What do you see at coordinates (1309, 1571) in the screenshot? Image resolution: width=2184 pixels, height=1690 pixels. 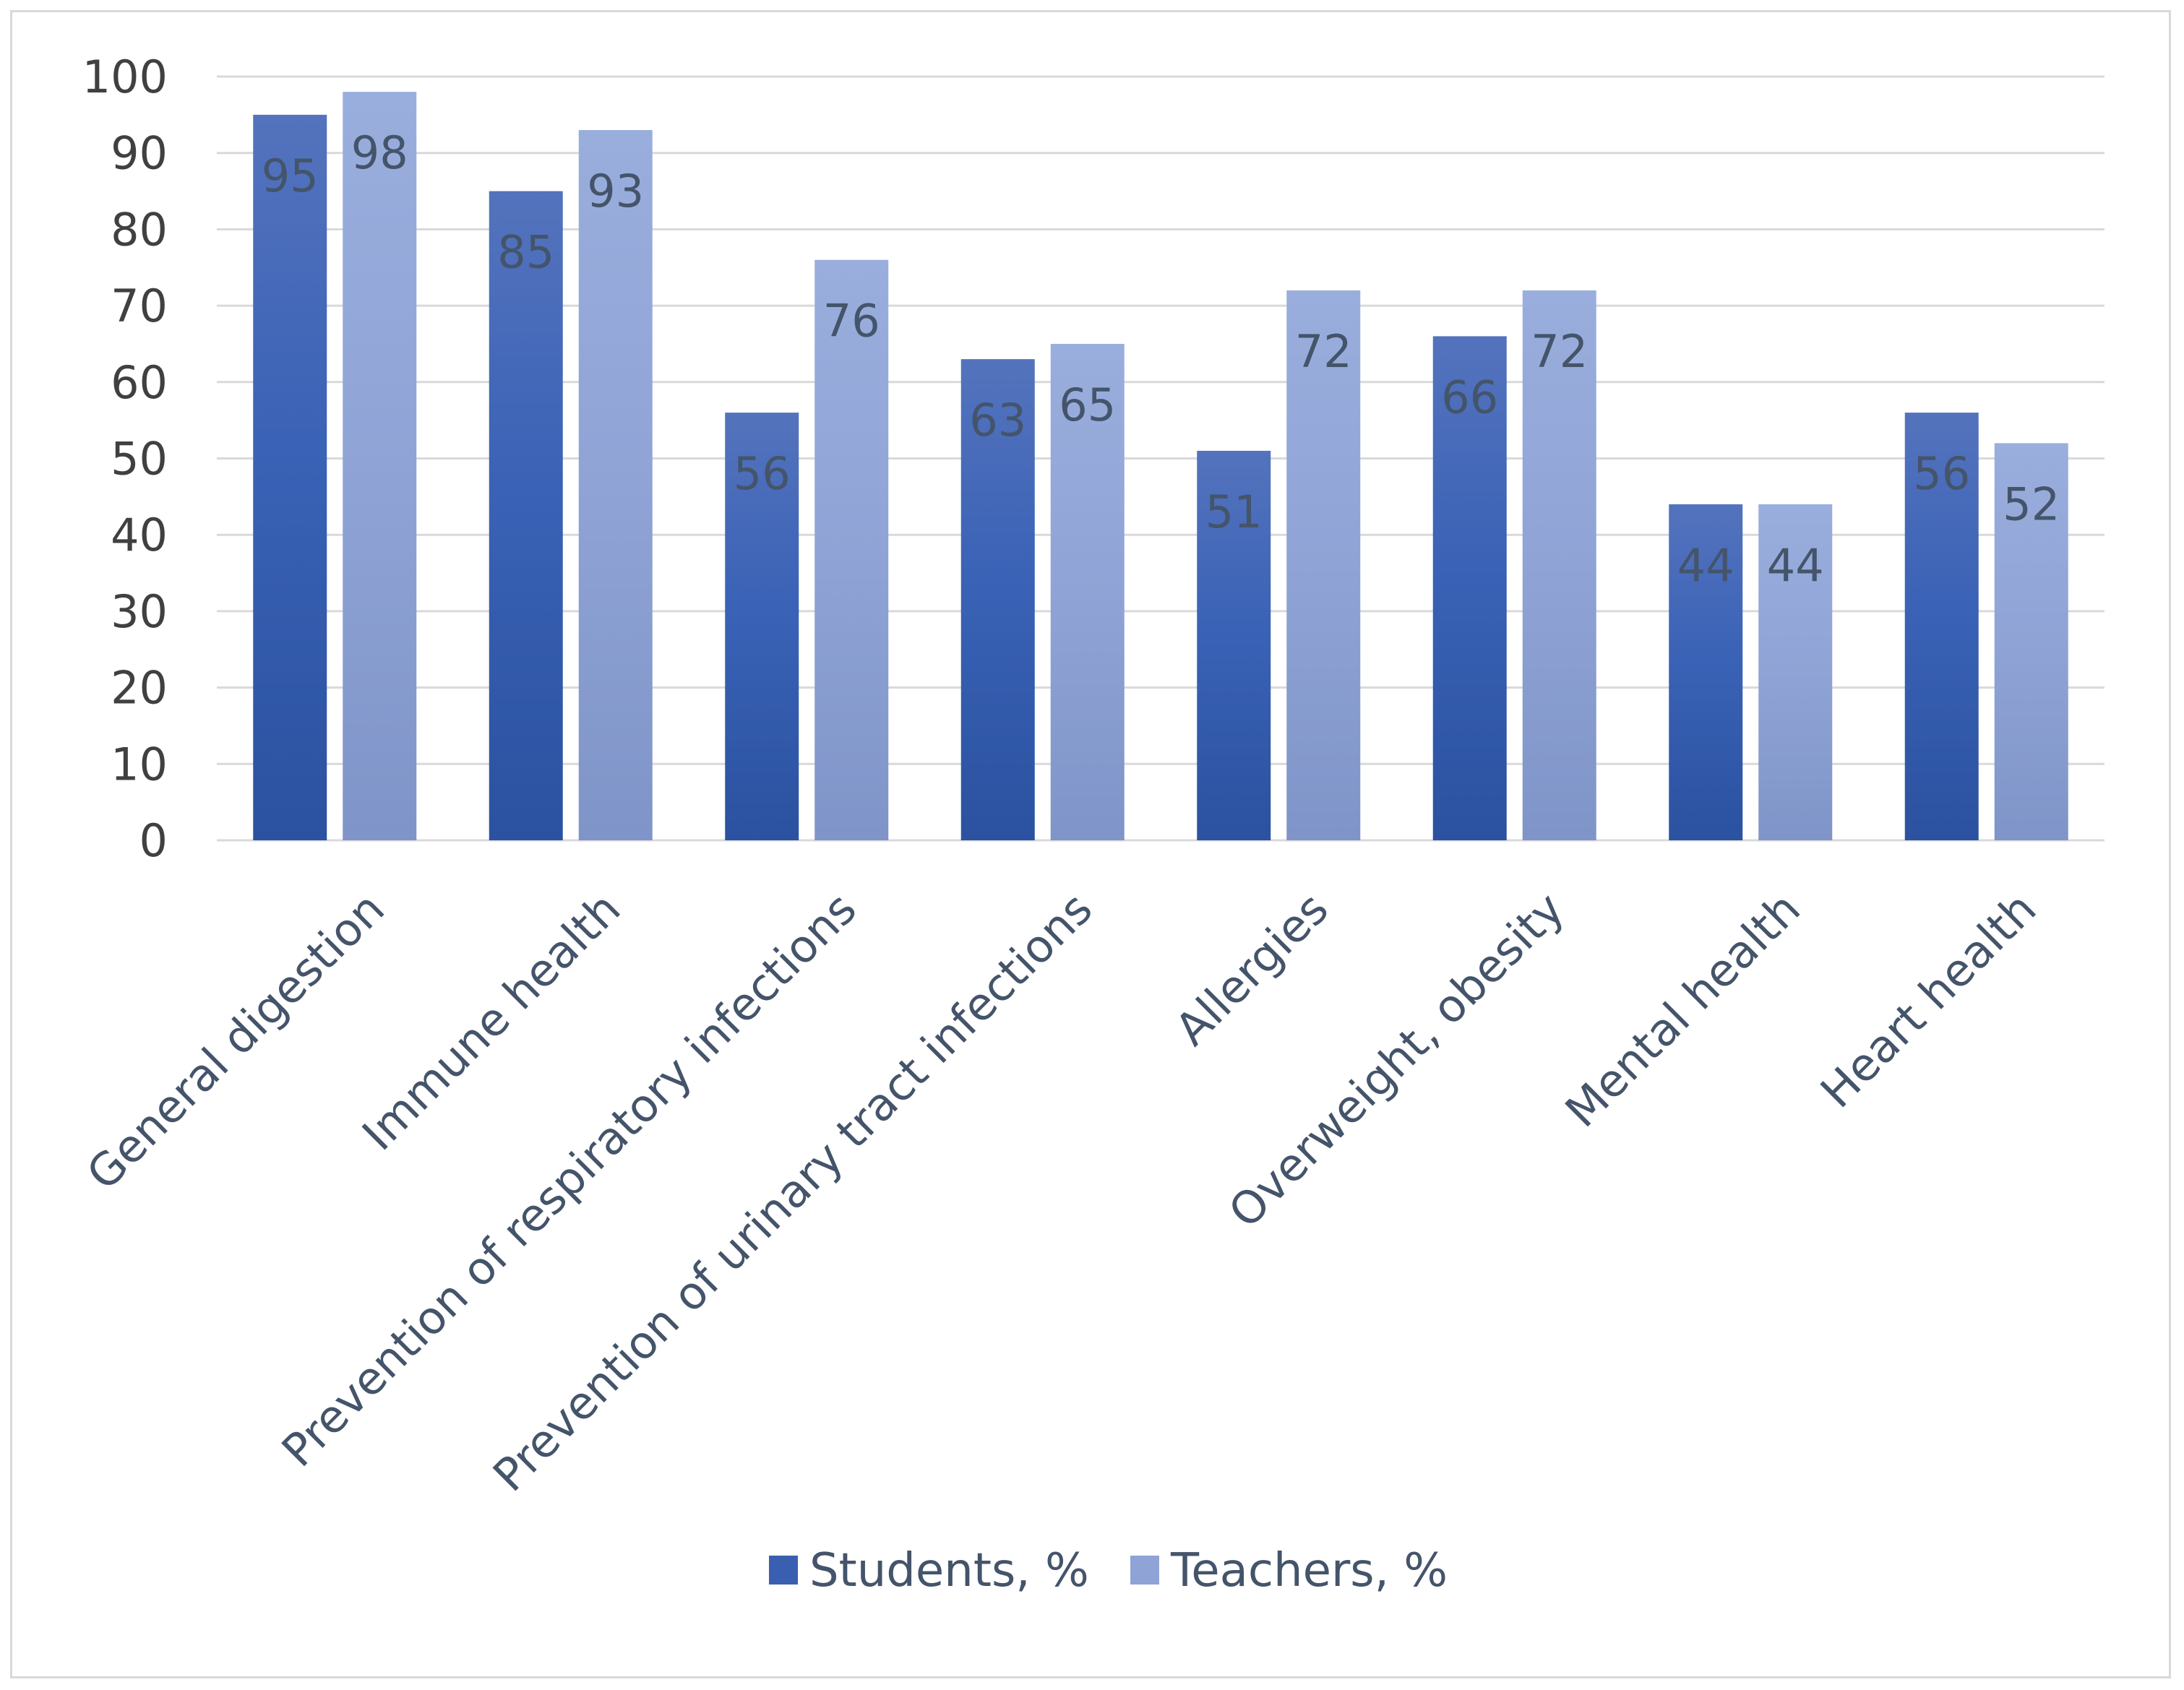 I see `legend-label-teachers: Teachers, %` at bounding box center [1309, 1571].